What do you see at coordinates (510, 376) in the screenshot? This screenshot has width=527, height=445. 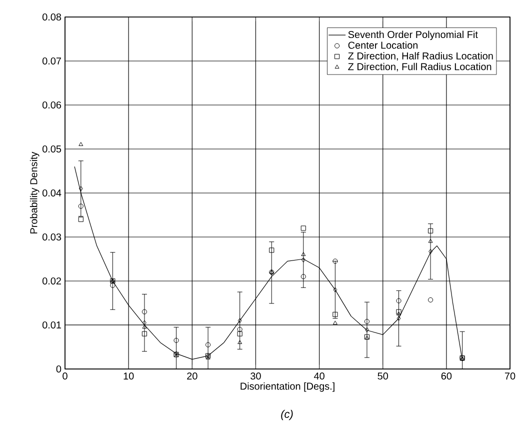 I see `x-tick-label: 70` at bounding box center [510, 376].